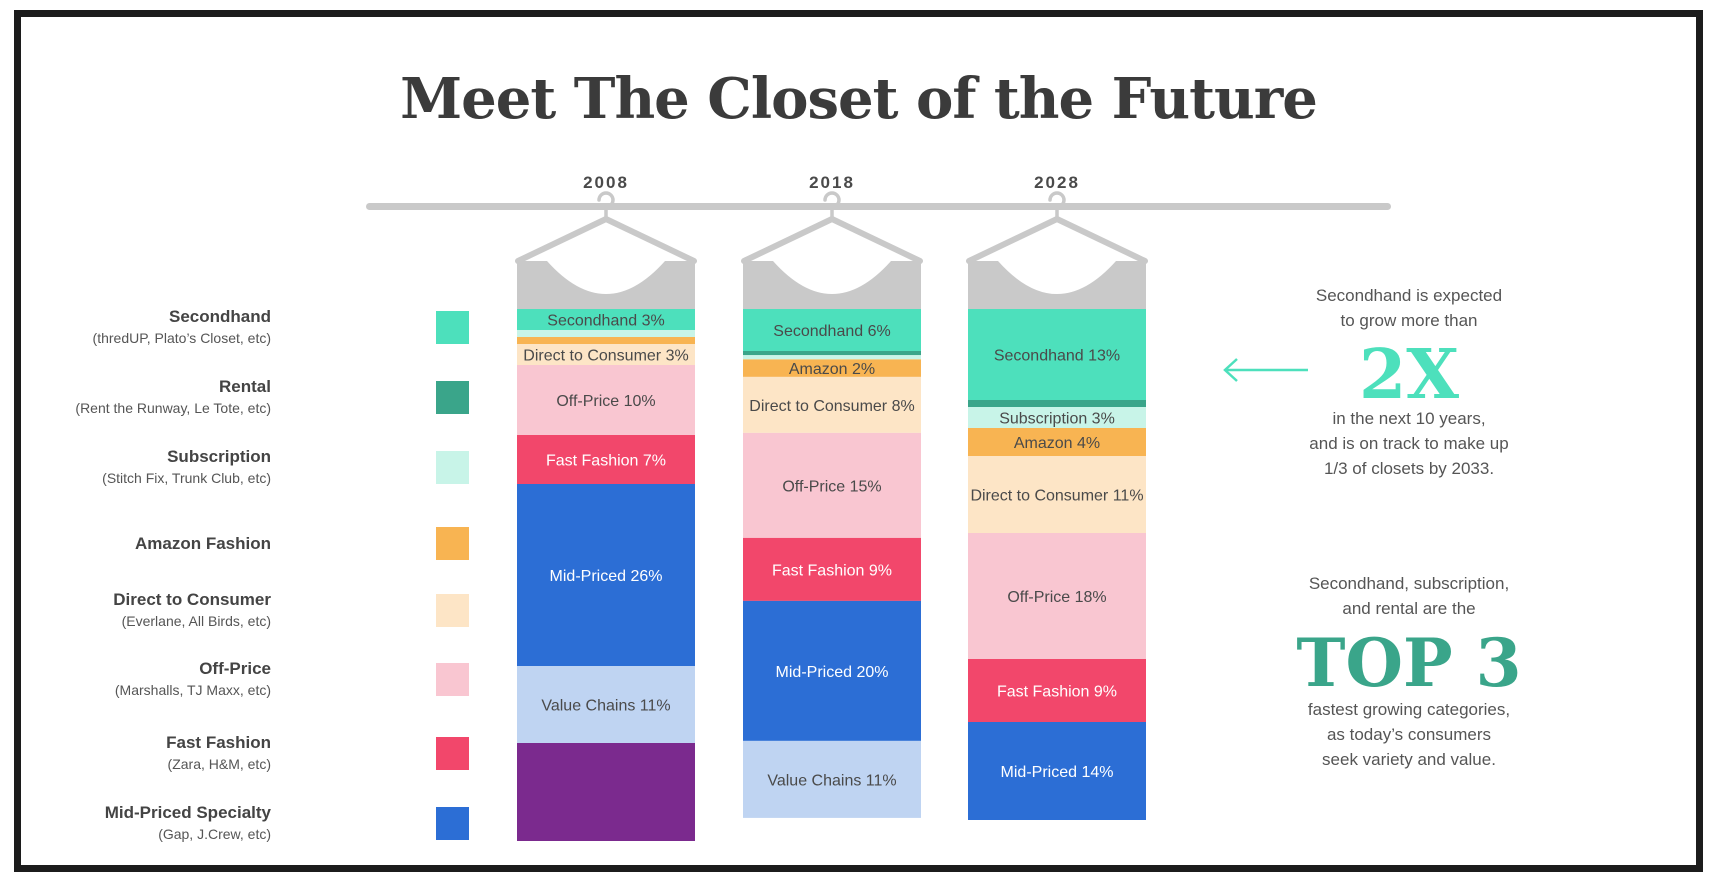  What do you see at coordinates (1409, 320) in the screenshot?
I see `text-line: to grow more than` at bounding box center [1409, 320].